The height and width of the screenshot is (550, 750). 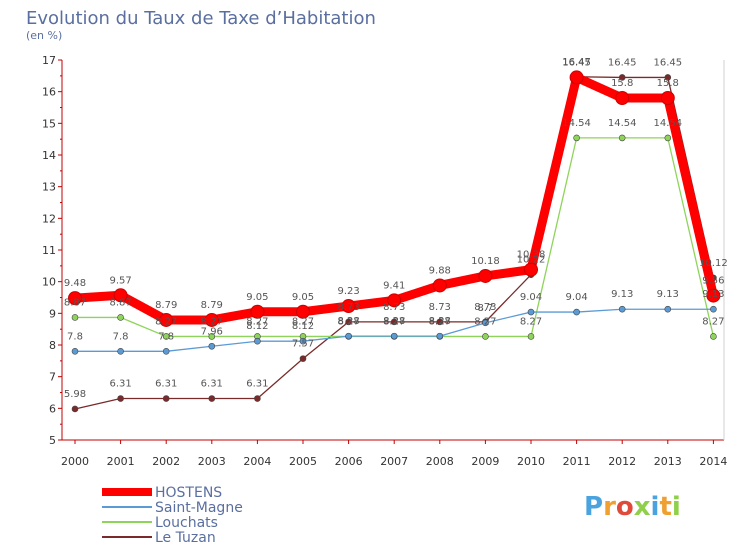 What do you see at coordinates (75, 461) in the screenshot?
I see `x-tick-label: 2000` at bounding box center [75, 461].